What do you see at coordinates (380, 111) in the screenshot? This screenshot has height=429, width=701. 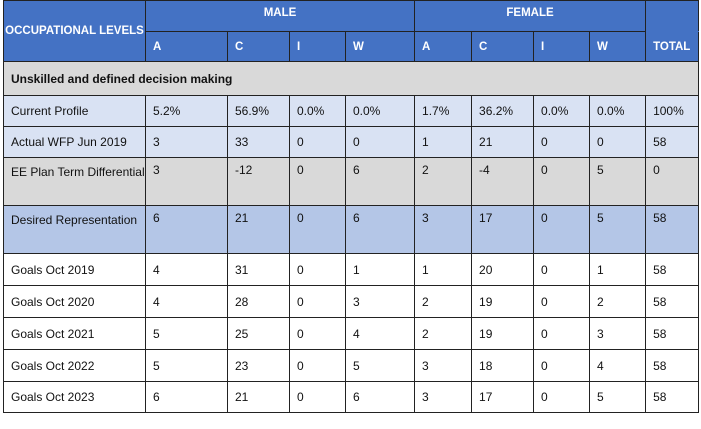 I see `cell-male-w: 0.0%` at bounding box center [380, 111].